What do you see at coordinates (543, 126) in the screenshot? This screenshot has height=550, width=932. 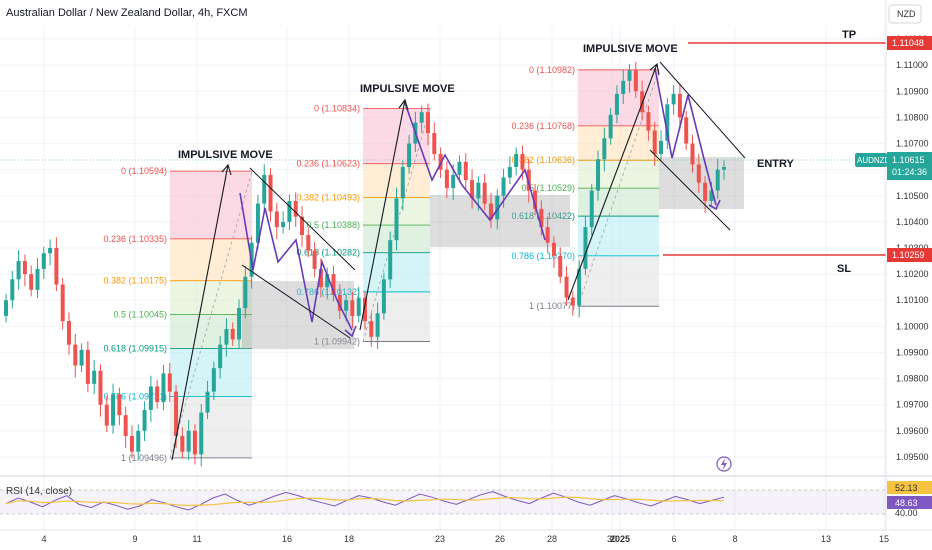 I see `fib-level-label: 0.236 (1.10768)` at bounding box center [543, 126].